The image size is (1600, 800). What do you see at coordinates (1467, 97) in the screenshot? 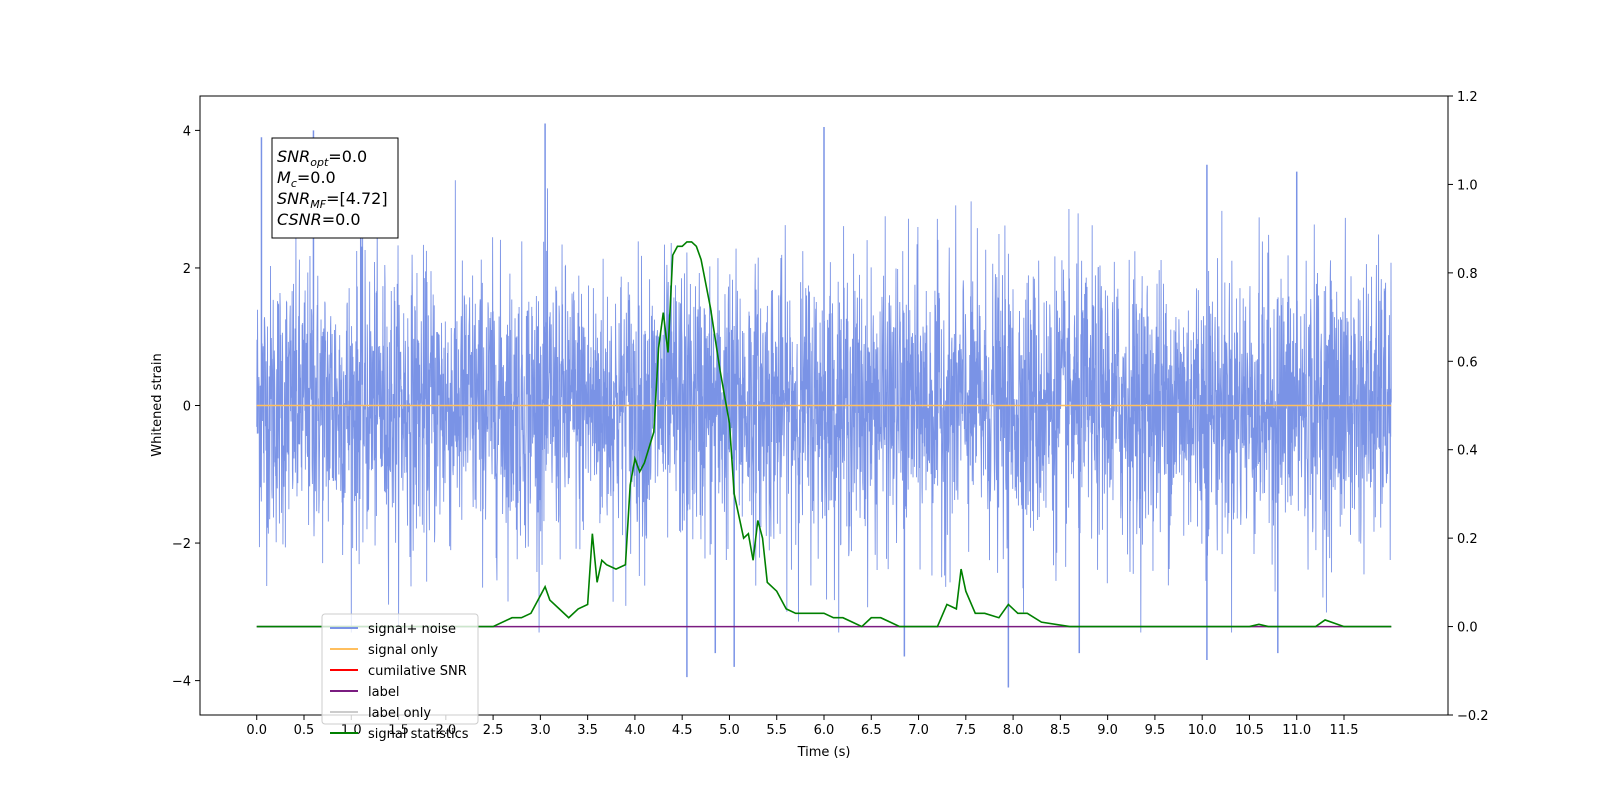
I see `y-right-tick-label: 1.2` at bounding box center [1467, 97].